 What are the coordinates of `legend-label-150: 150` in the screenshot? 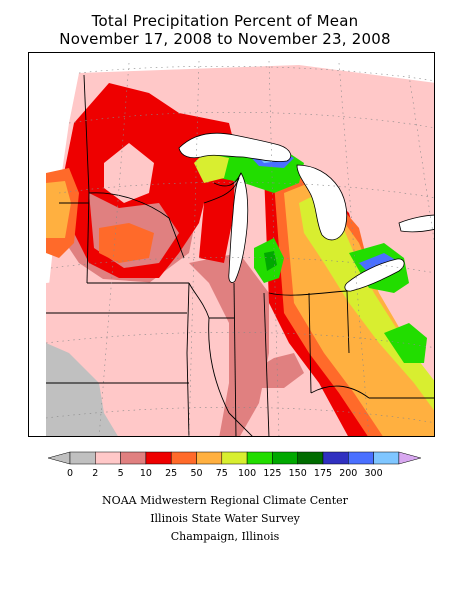 It's located at (298, 473).